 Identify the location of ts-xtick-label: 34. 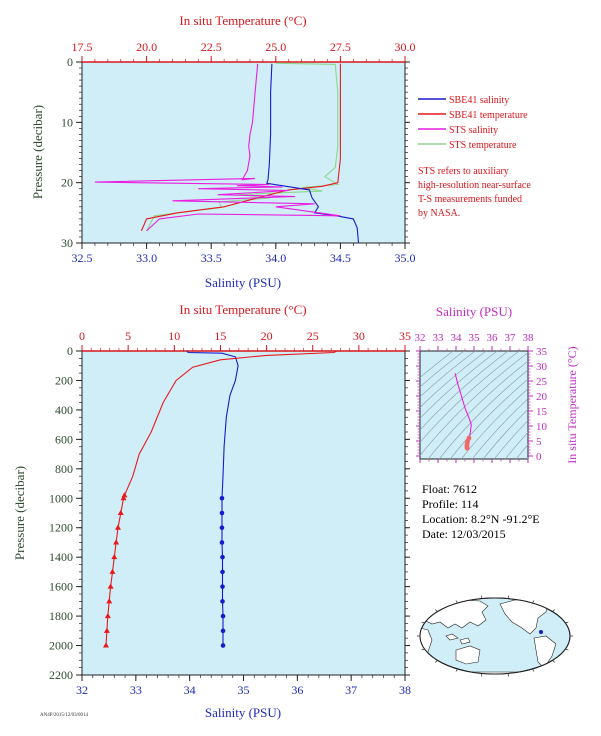
(457, 338).